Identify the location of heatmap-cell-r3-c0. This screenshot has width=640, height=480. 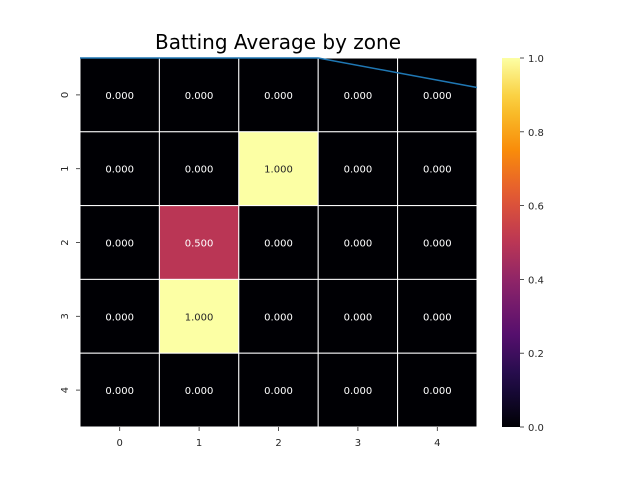
(119, 316).